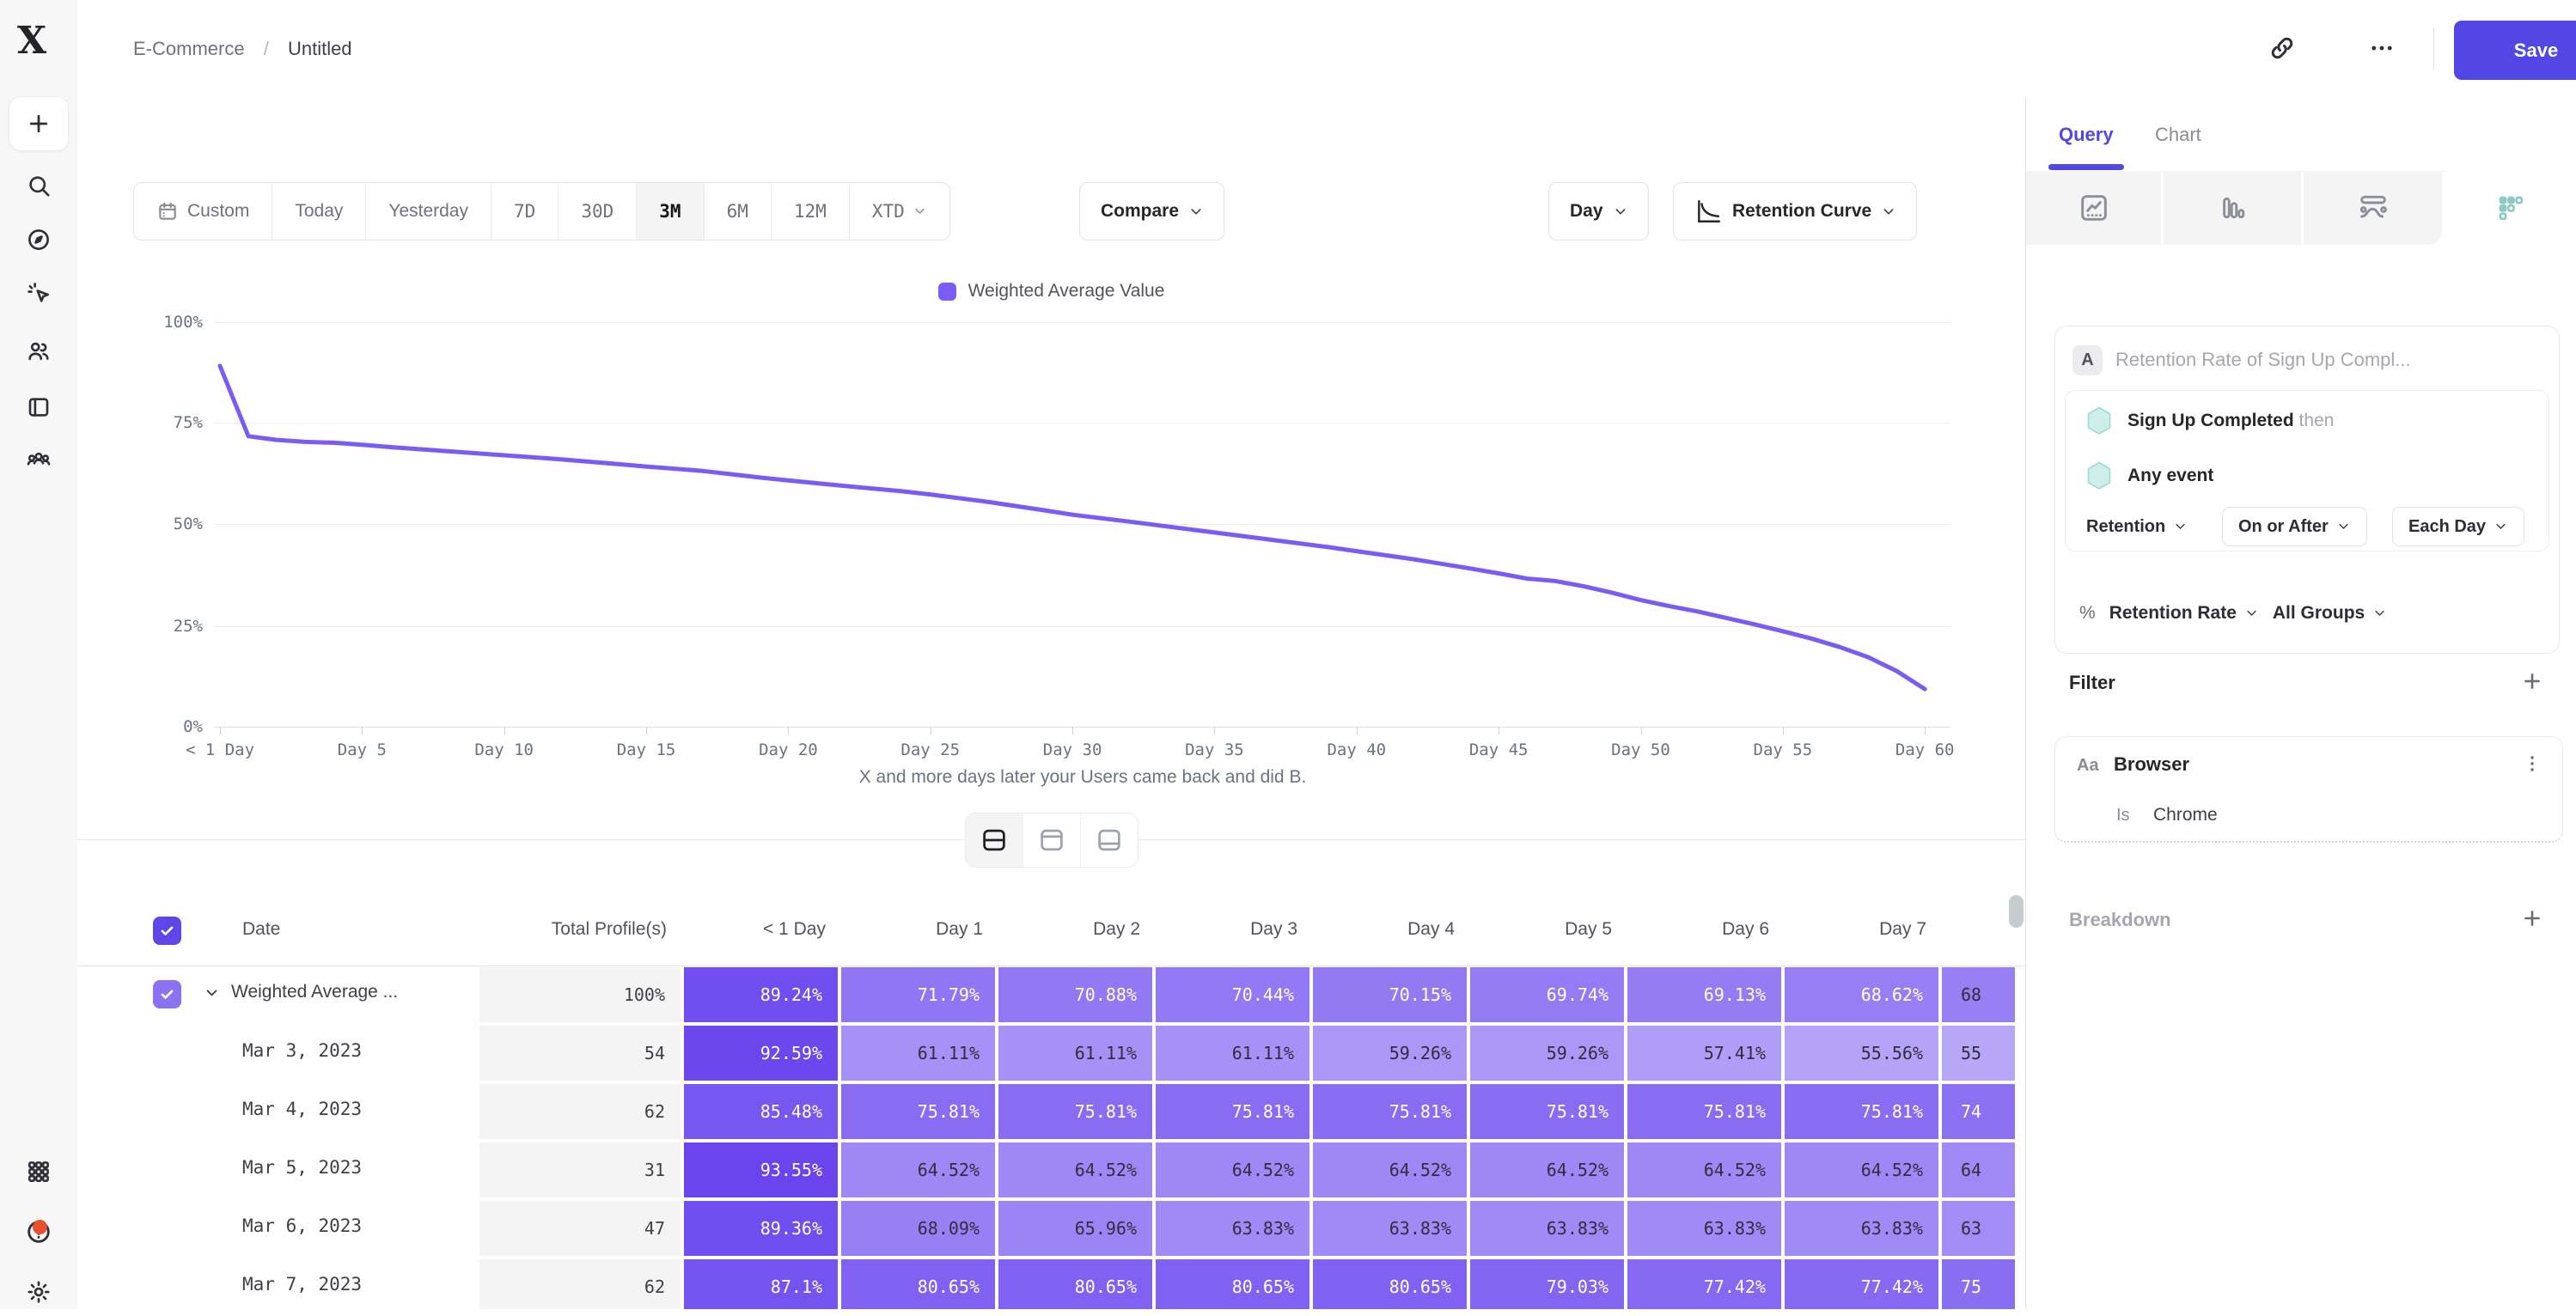  Describe the element at coordinates (203, 211) in the screenshot. I see `date-range-custom: Custom` at that location.